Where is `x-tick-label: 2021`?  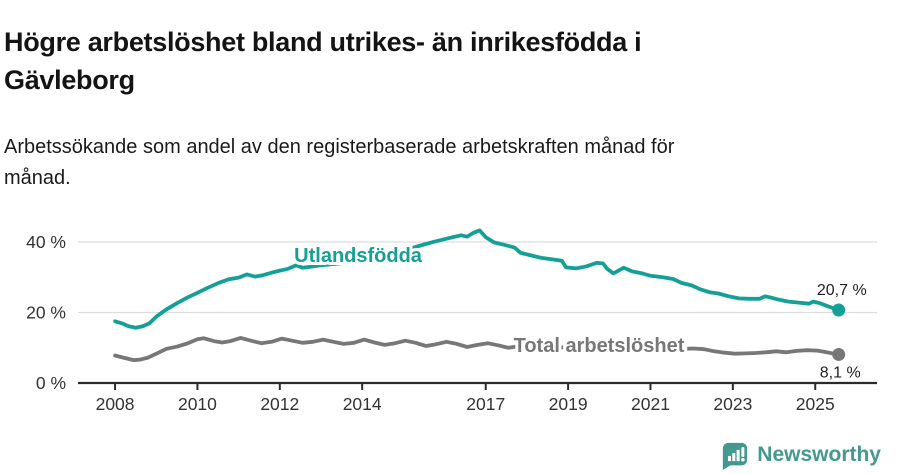 x-tick-label: 2021 is located at coordinates (650, 404).